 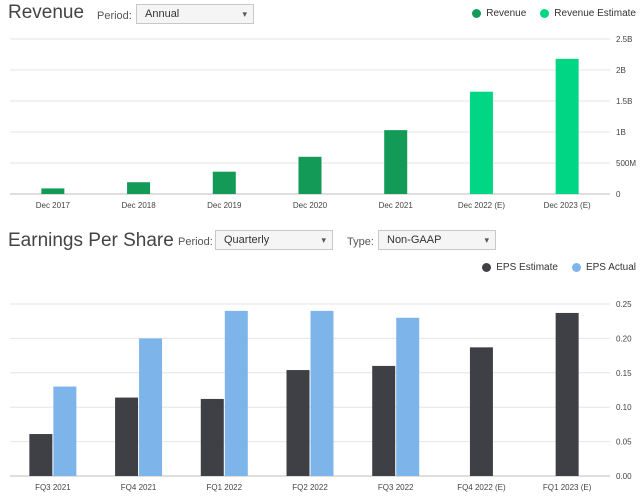 What do you see at coordinates (527, 267) in the screenshot?
I see `legend-label: EPS Estimate` at bounding box center [527, 267].